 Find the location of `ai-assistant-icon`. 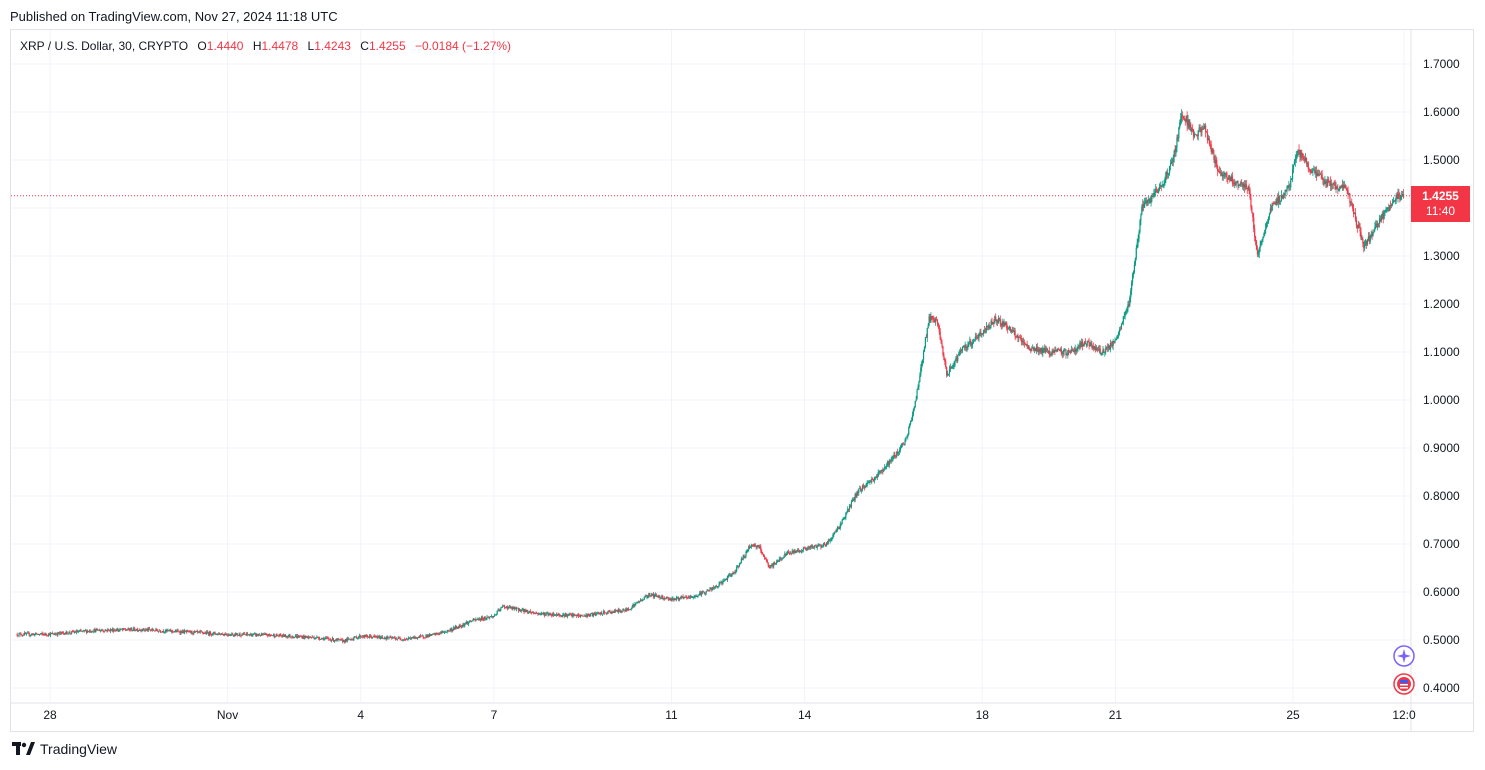

ai-assistant-icon is located at coordinates (1404, 656).